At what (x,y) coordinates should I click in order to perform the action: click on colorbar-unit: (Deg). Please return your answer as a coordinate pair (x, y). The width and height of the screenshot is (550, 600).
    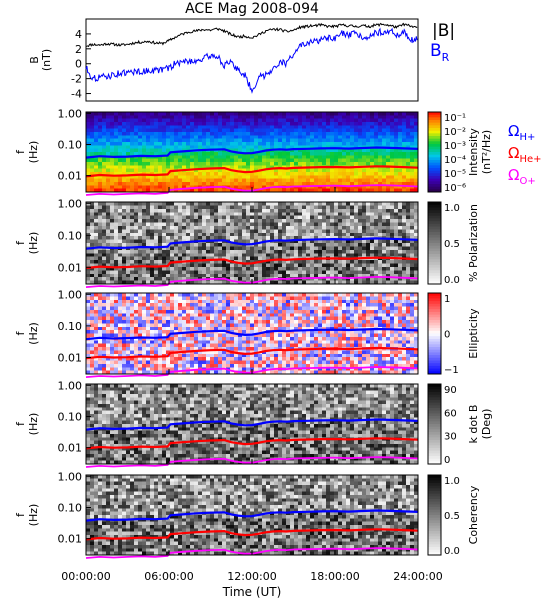
    Looking at the image, I should click on (486, 424).